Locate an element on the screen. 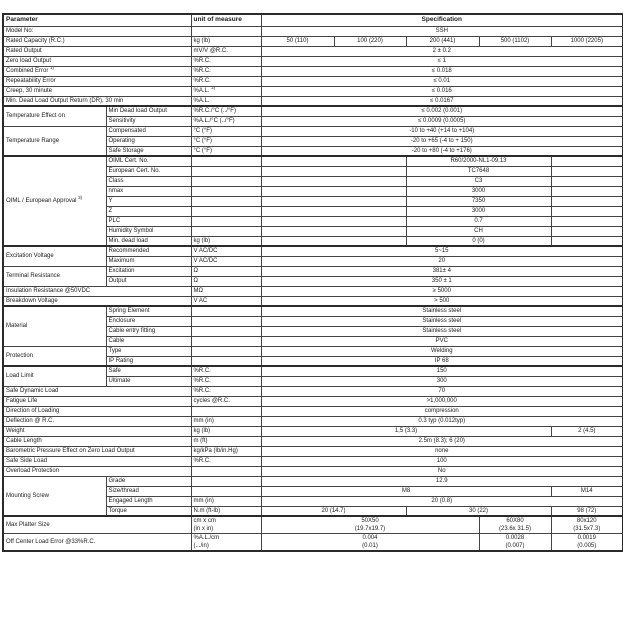  oiml-z-value-3: 3000 is located at coordinates (478, 211).